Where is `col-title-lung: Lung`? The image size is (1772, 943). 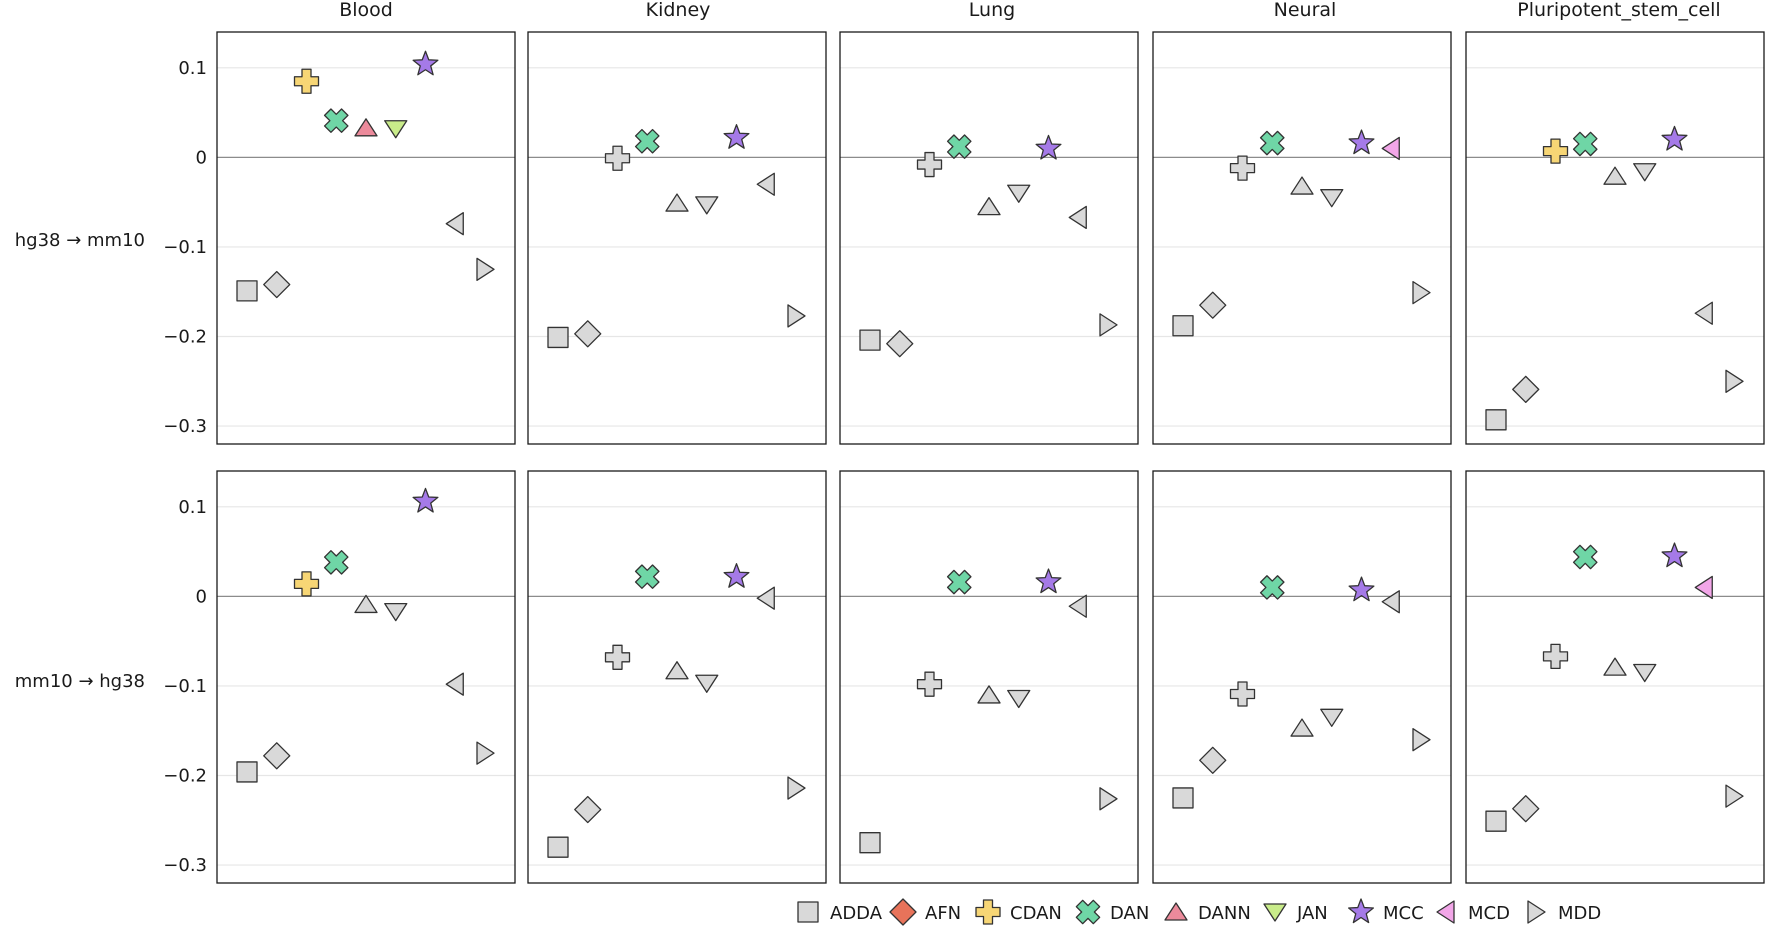
col-title-lung: Lung is located at coordinates (992, 10).